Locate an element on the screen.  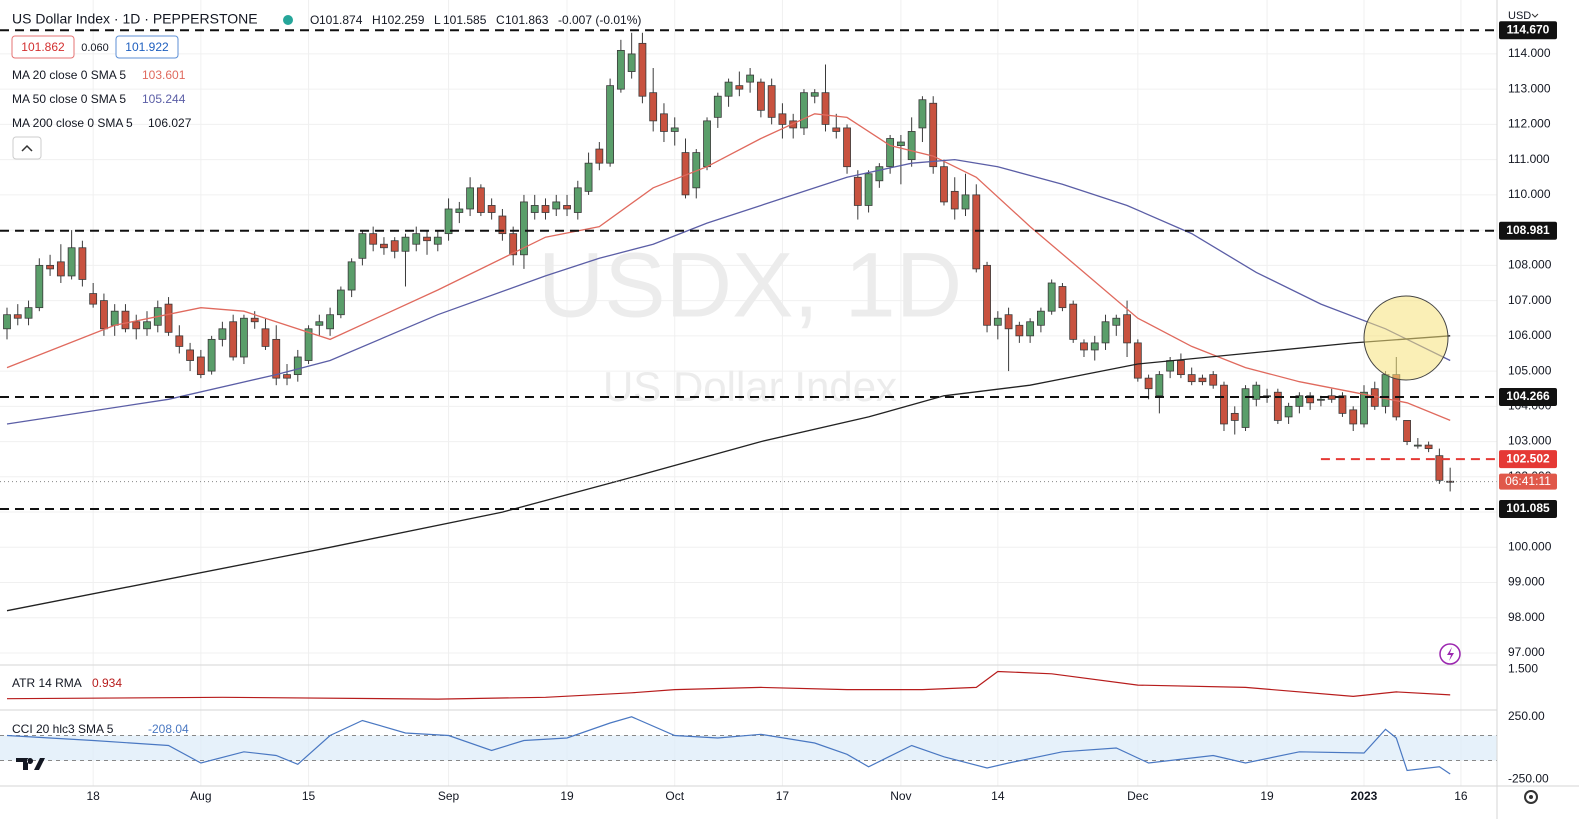
bid-box is located at coordinates (43, 47).